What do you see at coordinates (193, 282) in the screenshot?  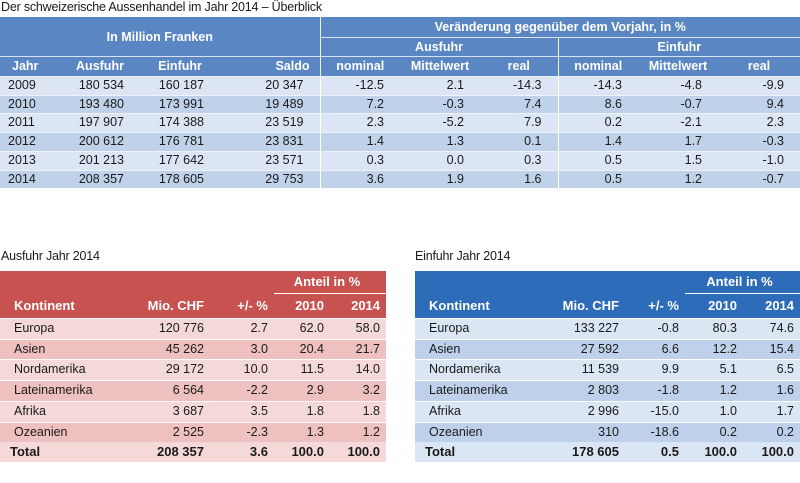 I see `export-header-row-1: Anteil in %` at bounding box center [193, 282].